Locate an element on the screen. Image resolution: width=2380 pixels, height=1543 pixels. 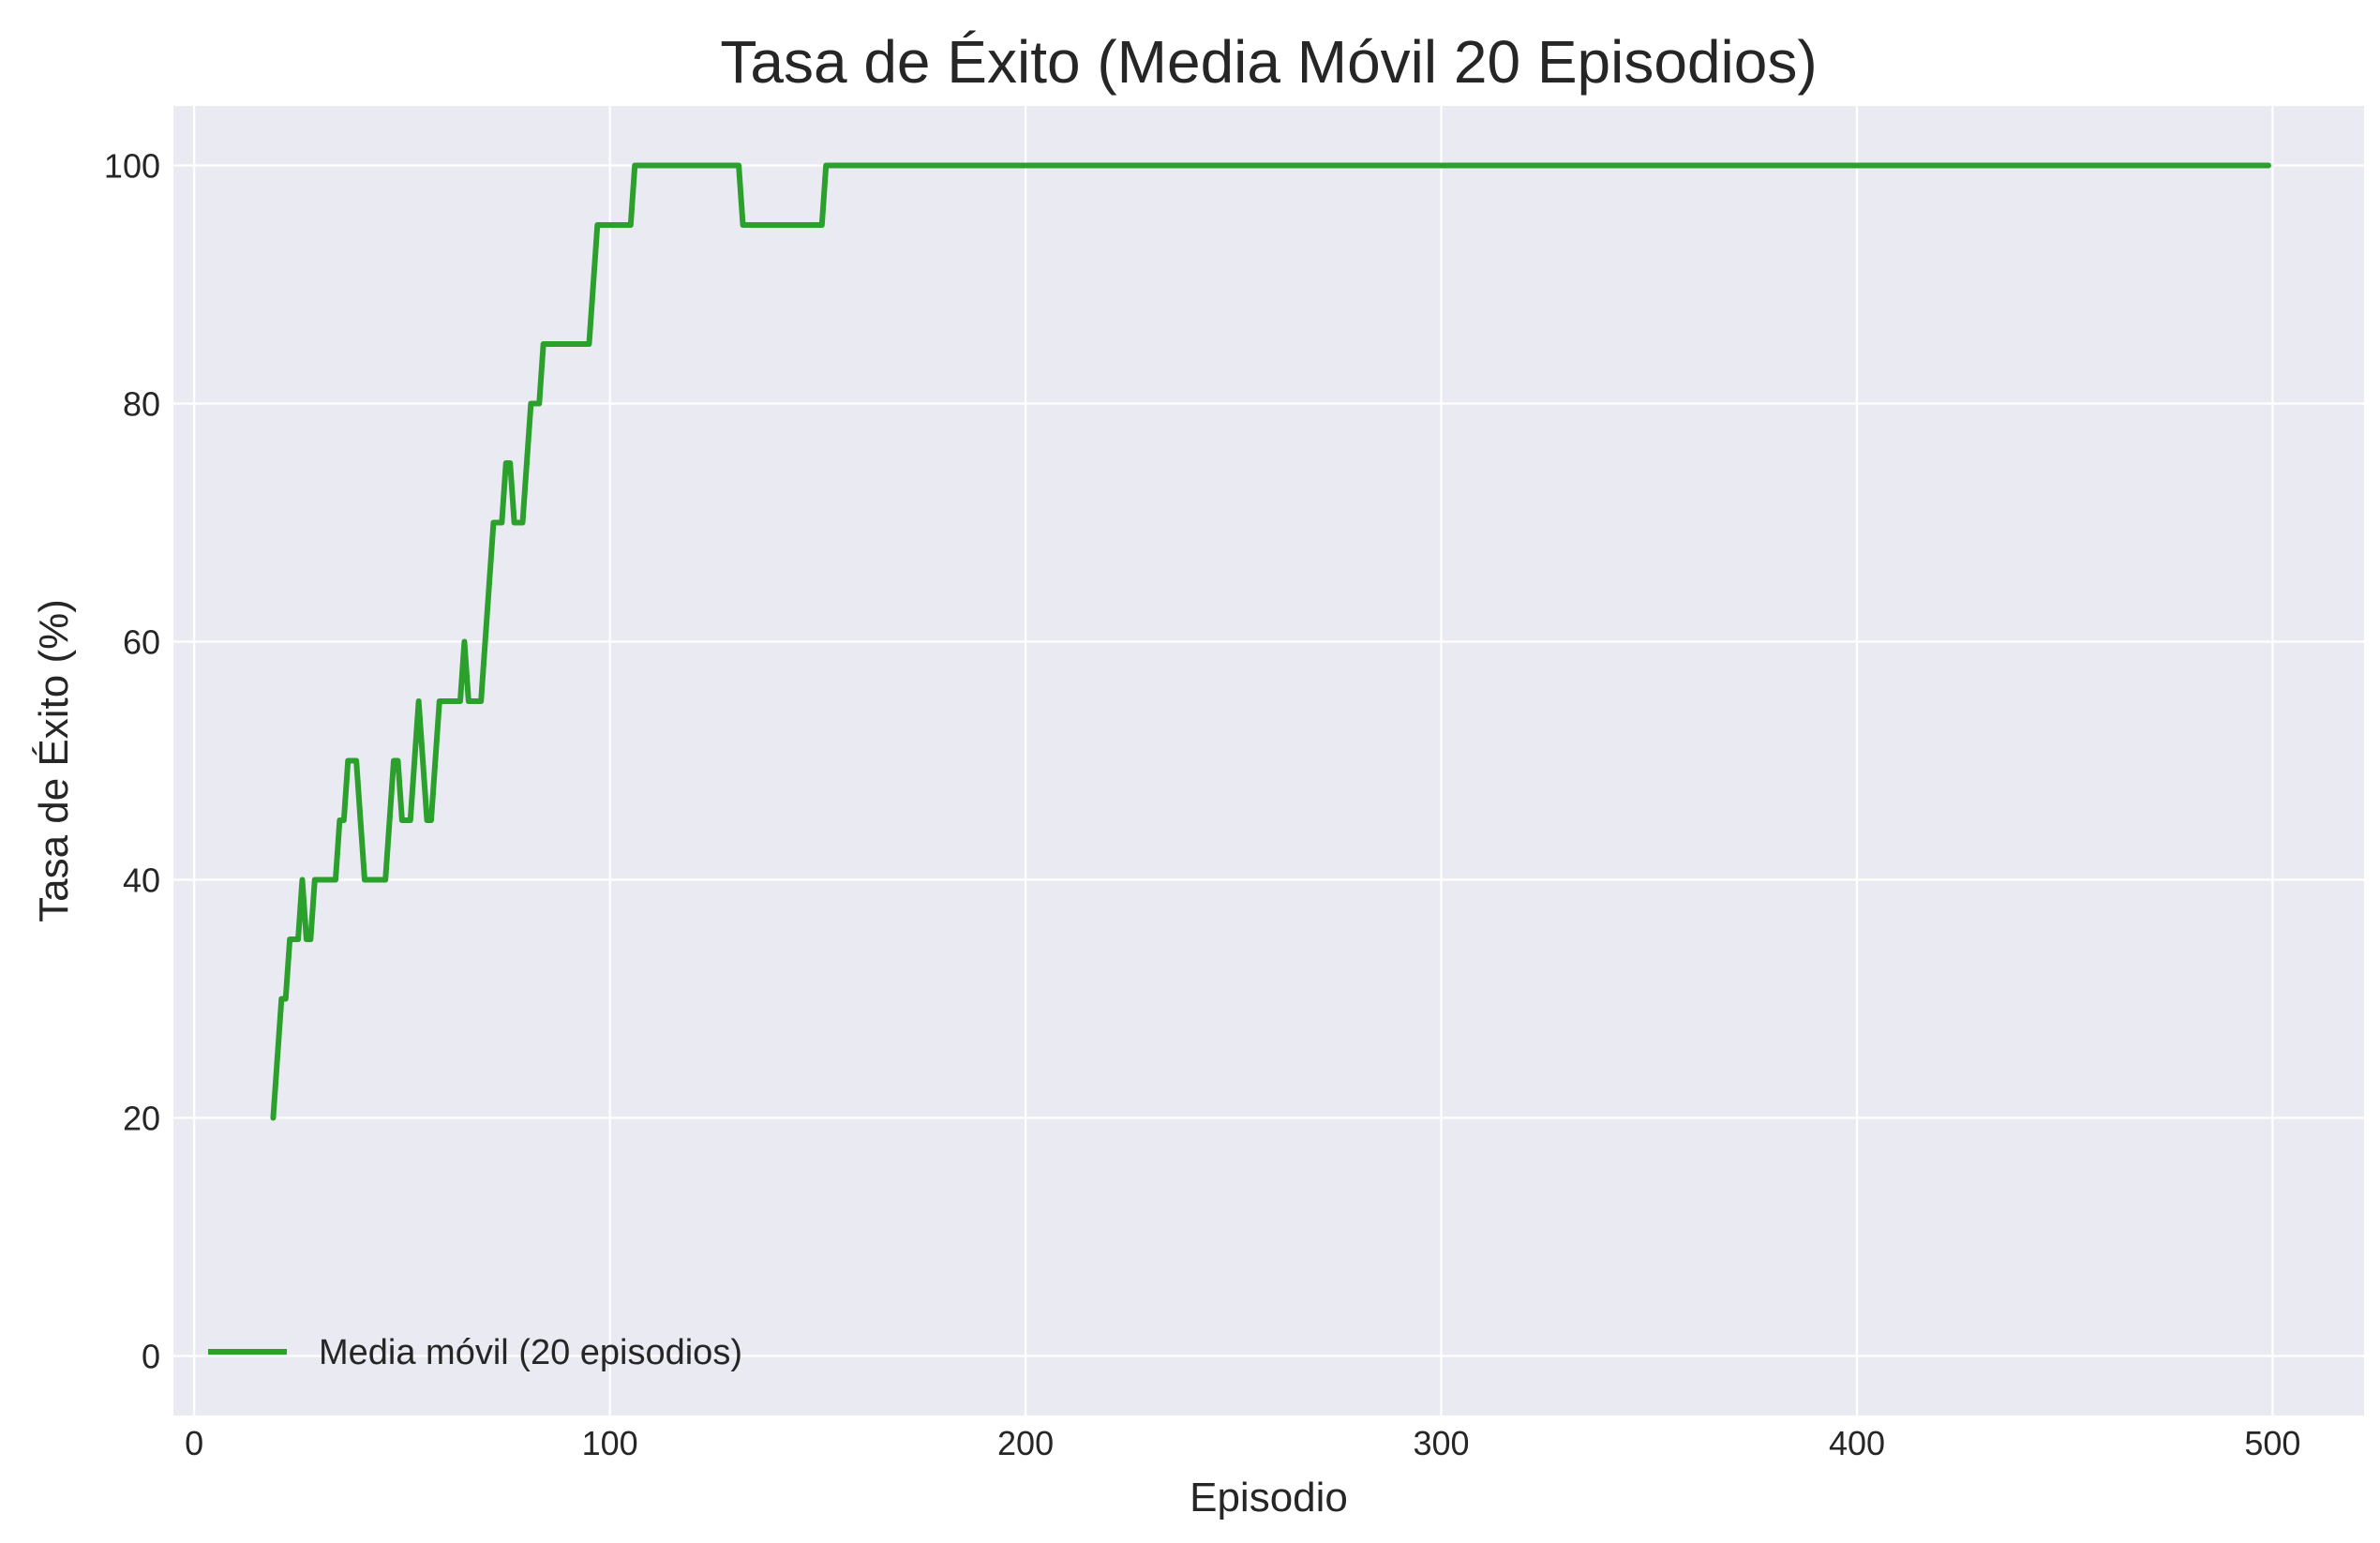
legend: Media móvil (20 episodios) is located at coordinates (475, 1352).